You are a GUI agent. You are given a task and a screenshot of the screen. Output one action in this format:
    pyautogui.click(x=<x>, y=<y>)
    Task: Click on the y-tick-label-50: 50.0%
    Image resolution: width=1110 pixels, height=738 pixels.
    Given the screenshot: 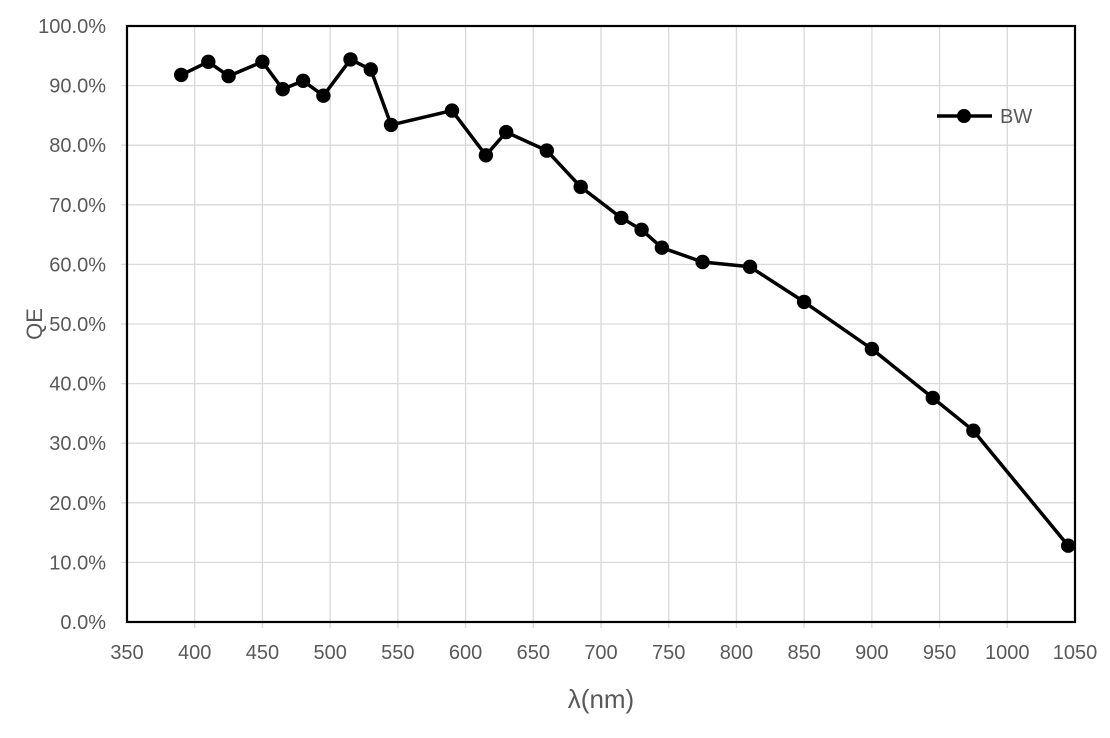 What is the action you would take?
    pyautogui.click(x=77, y=325)
    